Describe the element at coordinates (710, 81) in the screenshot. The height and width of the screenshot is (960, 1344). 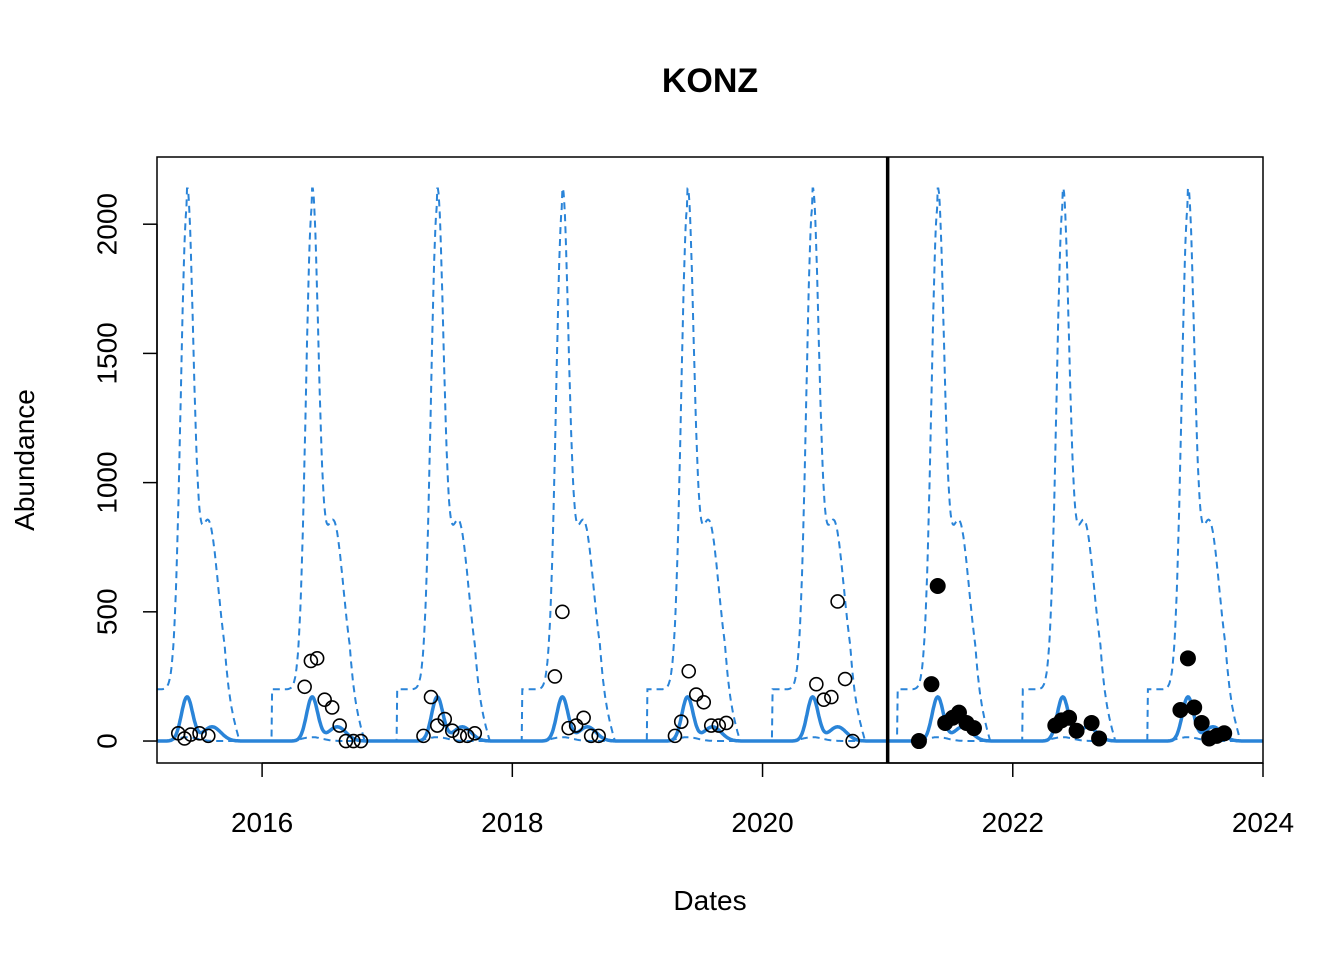
I see `chart-title: KONZ` at that location.